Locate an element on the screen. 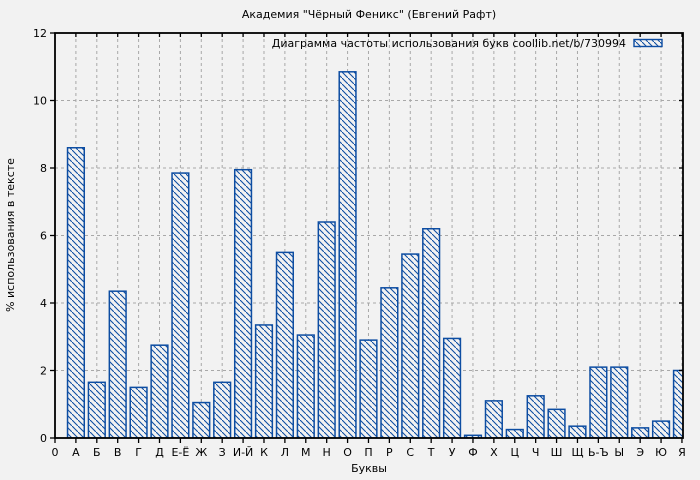 This screenshot has height=480, width=700. bar-Д is located at coordinates (159, 391).